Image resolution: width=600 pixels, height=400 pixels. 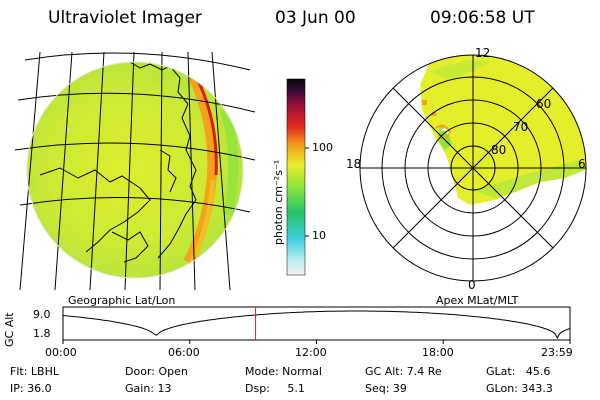 What do you see at coordinates (316, 325) in the screenshot?
I see `orbit-altitude-curve` at bounding box center [316, 325].